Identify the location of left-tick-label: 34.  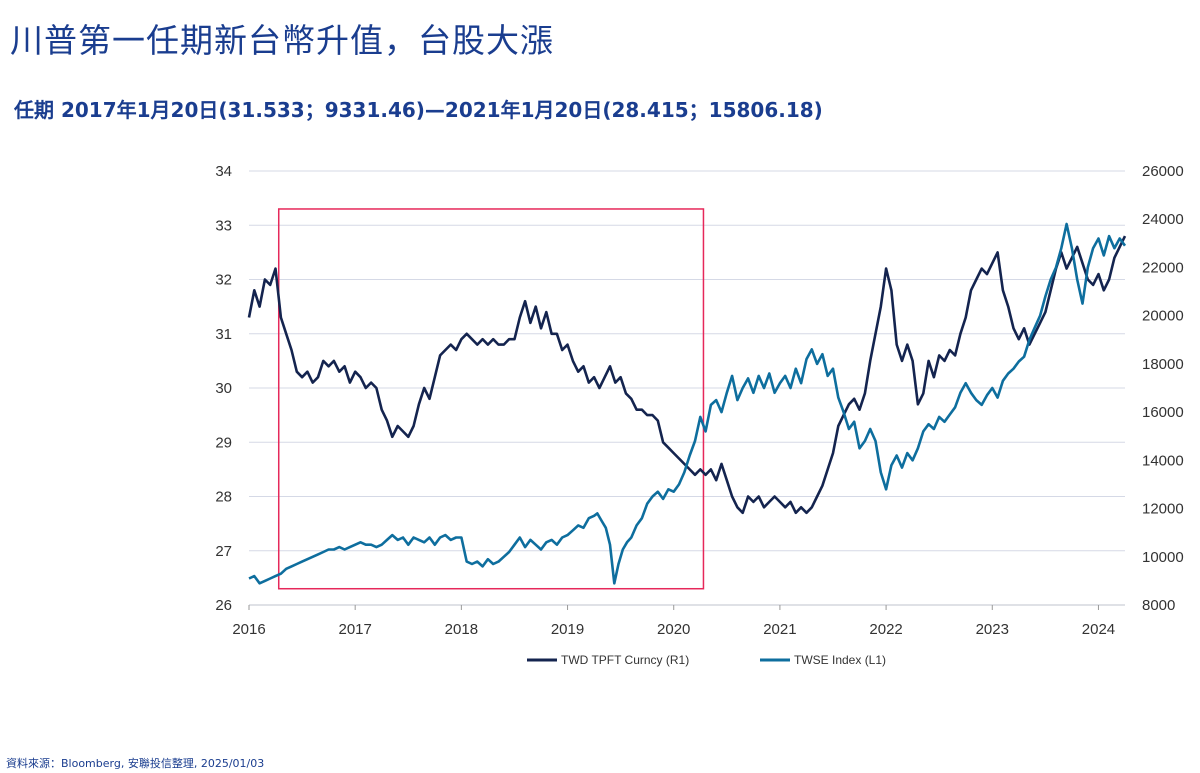
(223, 171).